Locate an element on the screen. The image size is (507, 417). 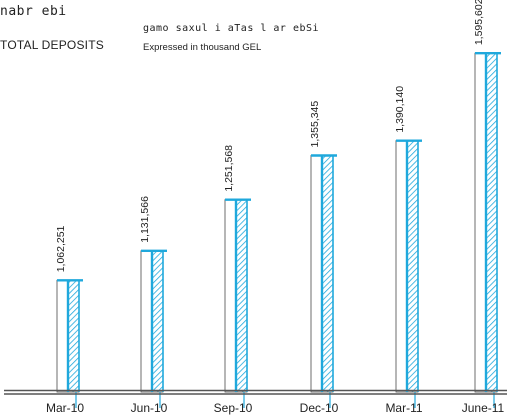
tick-label: Jun-10 is located at coordinates (149, 408).